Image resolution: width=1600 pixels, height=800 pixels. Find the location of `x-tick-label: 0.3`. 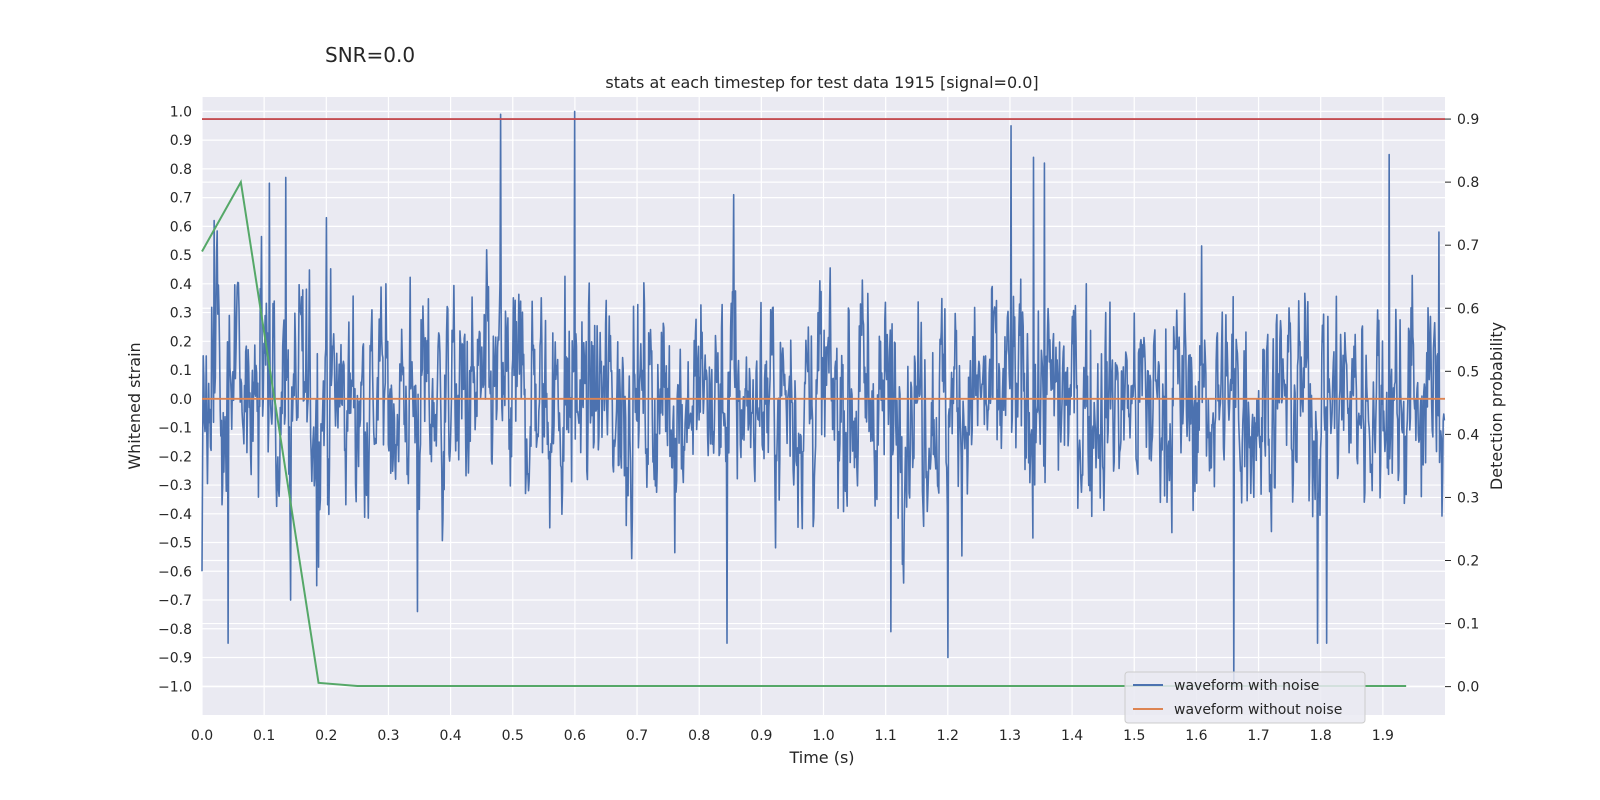

x-tick-label: 0.3 is located at coordinates (388, 736).